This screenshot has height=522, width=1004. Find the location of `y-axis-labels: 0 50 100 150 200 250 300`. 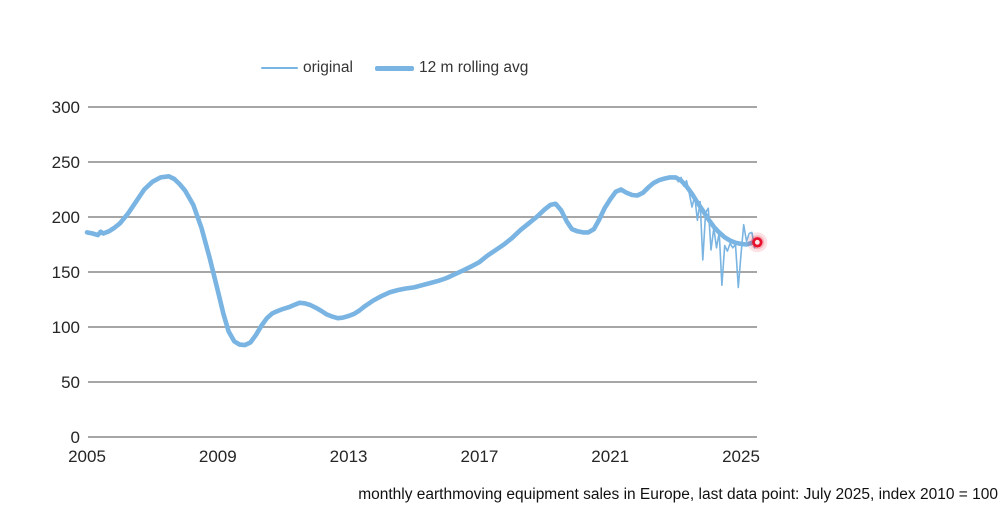

y-axis-labels: 0 50 100 150 200 250 300 is located at coordinates (66, 272).